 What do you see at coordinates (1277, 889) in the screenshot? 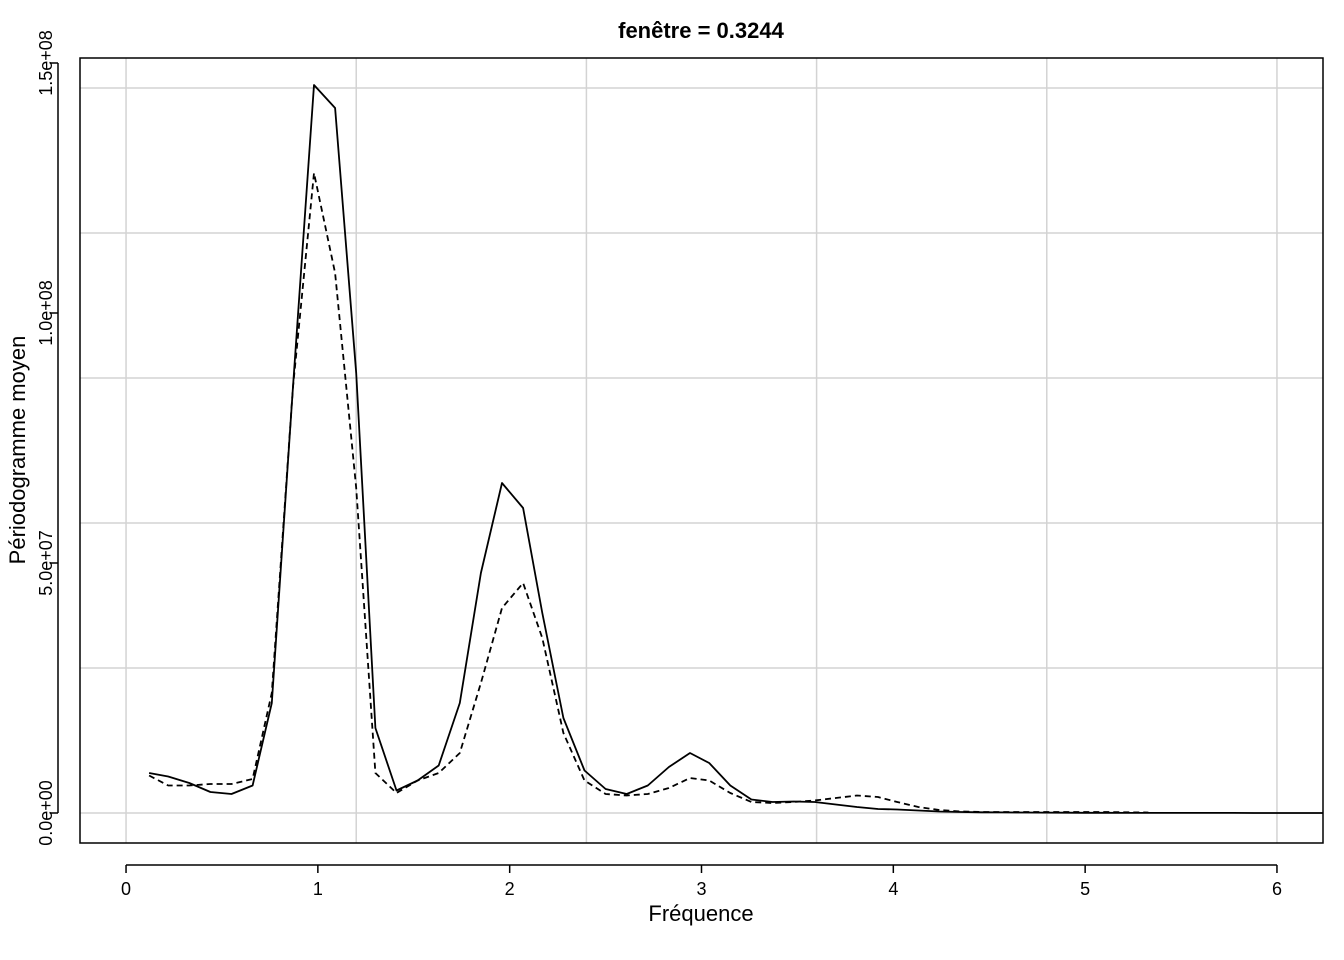
I see `x-tick-label: 6` at bounding box center [1277, 889].